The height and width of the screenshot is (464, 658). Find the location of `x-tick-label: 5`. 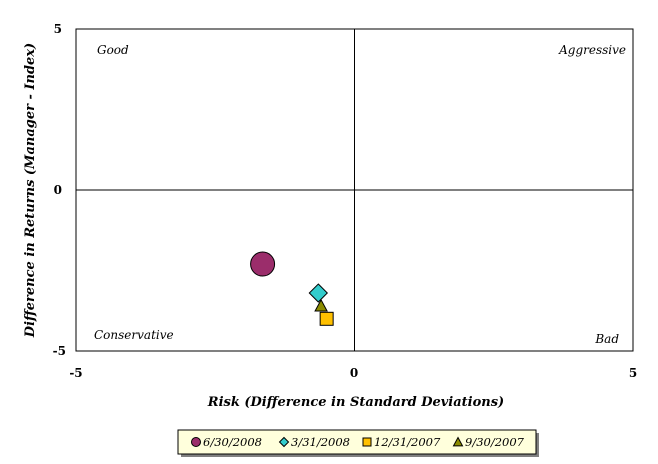

x-tick-label: 5 is located at coordinates (633, 373).